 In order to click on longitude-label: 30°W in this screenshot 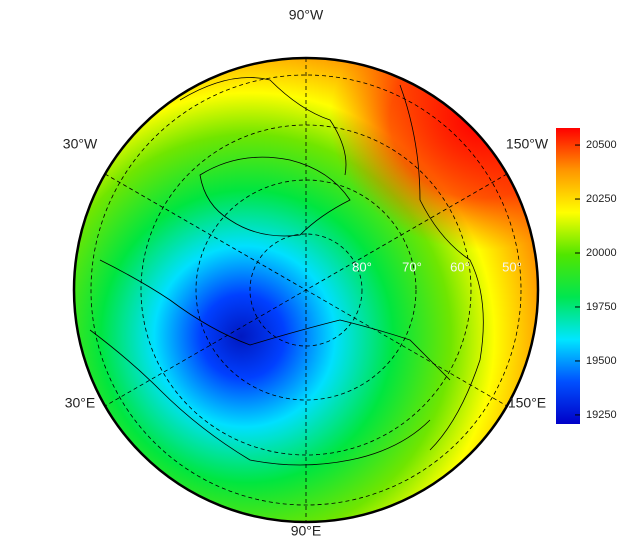, I will do `click(80, 144)`.